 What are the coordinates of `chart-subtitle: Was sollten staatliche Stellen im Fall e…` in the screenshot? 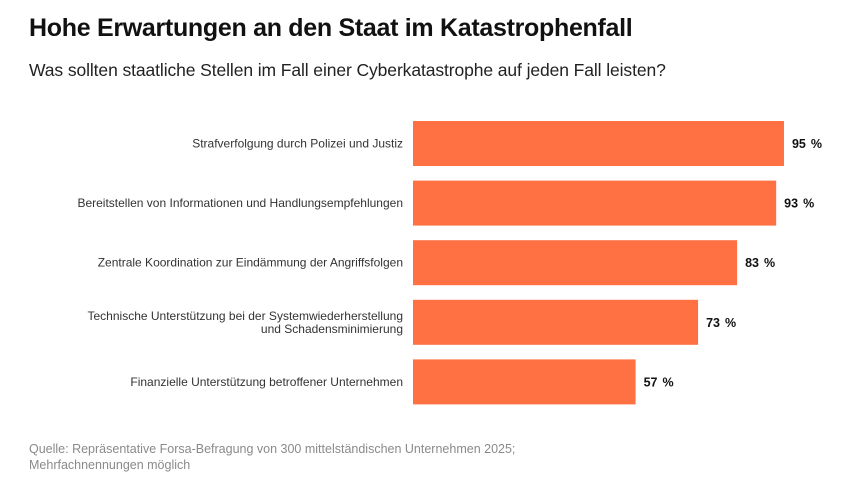 It's located at (347, 70).